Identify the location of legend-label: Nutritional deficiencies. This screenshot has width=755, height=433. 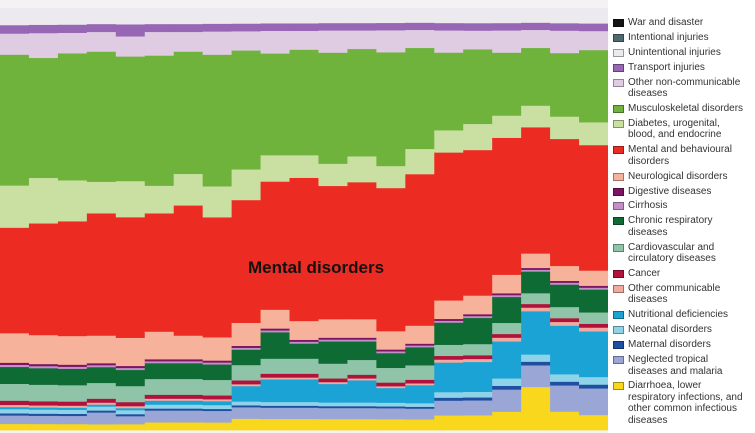
(678, 315).